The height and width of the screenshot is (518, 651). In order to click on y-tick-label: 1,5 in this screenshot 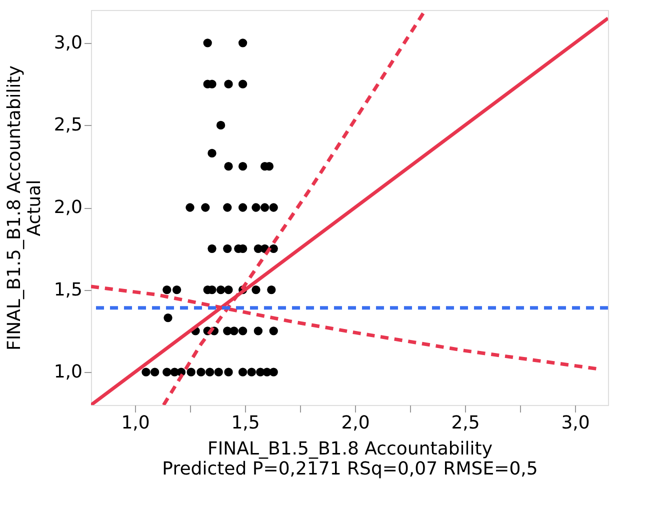, I will do `click(68, 289)`.